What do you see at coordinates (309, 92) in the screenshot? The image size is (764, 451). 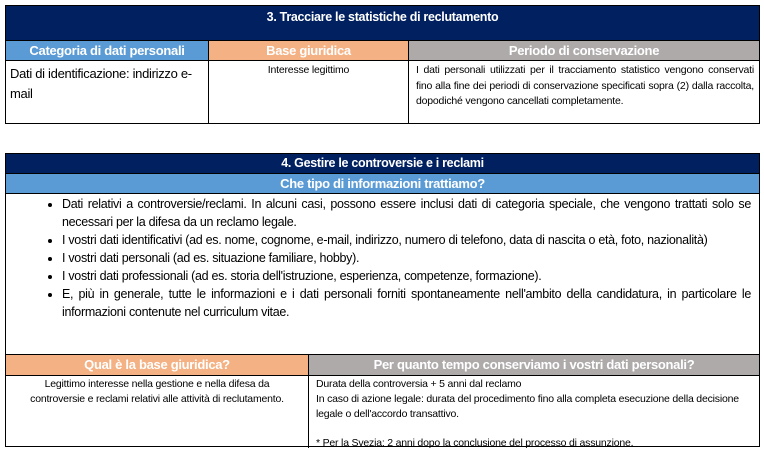 I see `cell-legal-basis: Interesse legittimo` at bounding box center [309, 92].